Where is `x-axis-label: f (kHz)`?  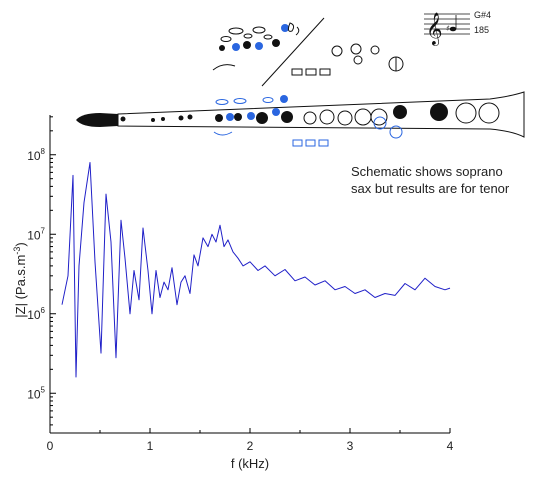
x-axis-label: f (kHz) is located at coordinates (250, 463).